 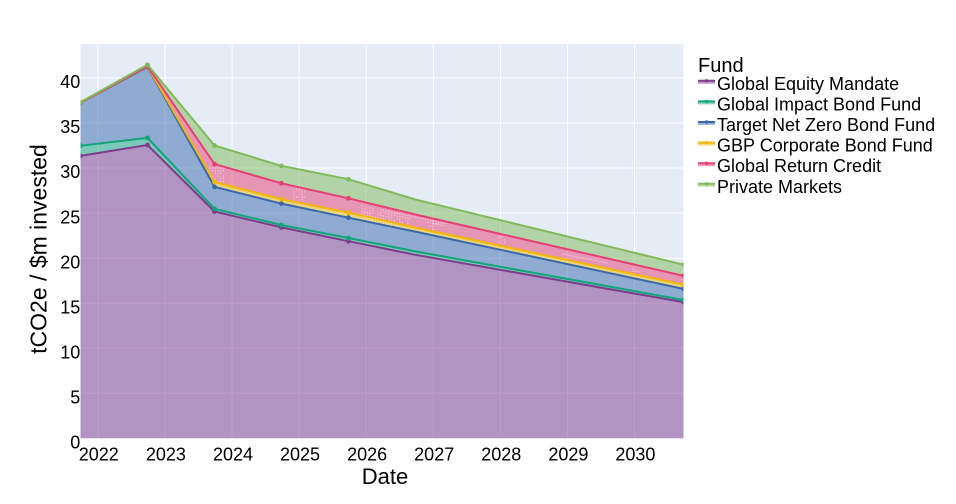 I want to click on svg-text: 2024, so click(x=233, y=454).